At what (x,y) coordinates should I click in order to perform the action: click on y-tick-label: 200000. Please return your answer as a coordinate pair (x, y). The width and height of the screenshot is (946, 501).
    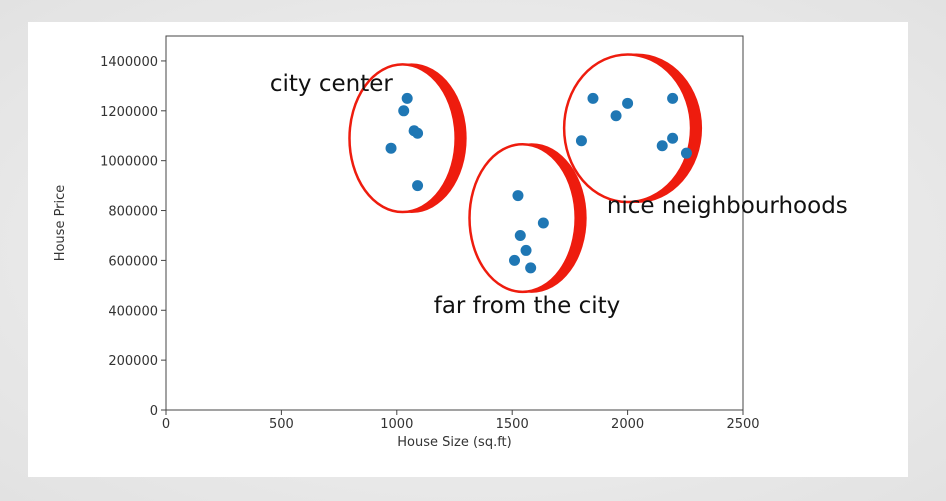
    Looking at the image, I should click on (133, 361).